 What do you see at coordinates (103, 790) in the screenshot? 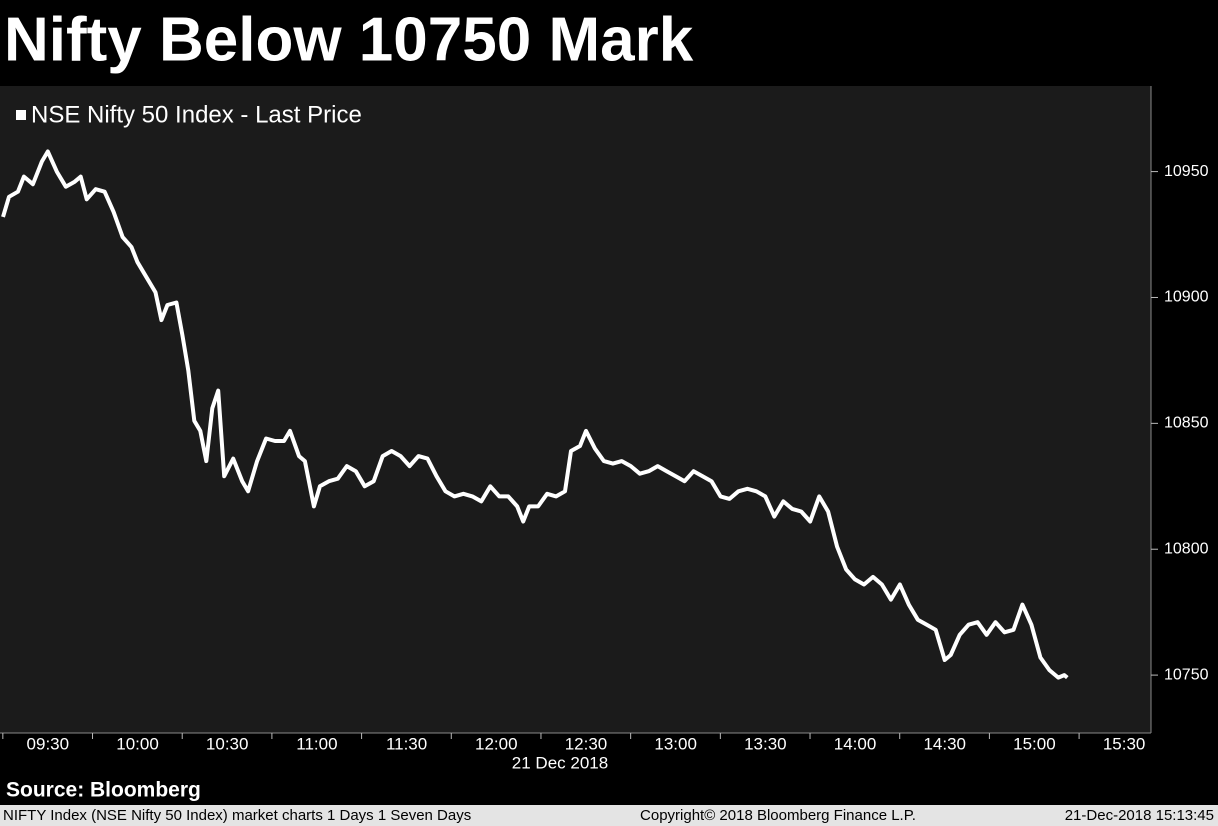
I see `source: Source: Bloomberg` at bounding box center [103, 790].